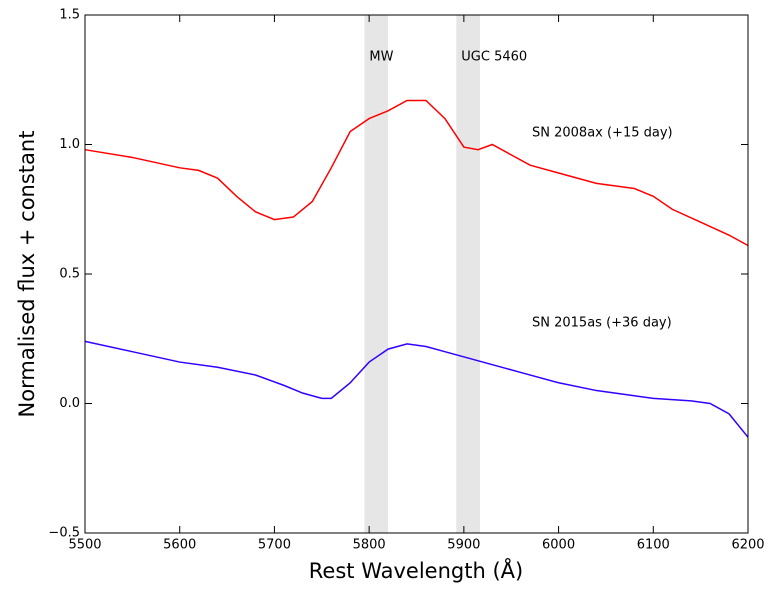  Describe the element at coordinates (602, 323) in the screenshot. I see `series-label: SN 2015as (+36 day)` at that location.